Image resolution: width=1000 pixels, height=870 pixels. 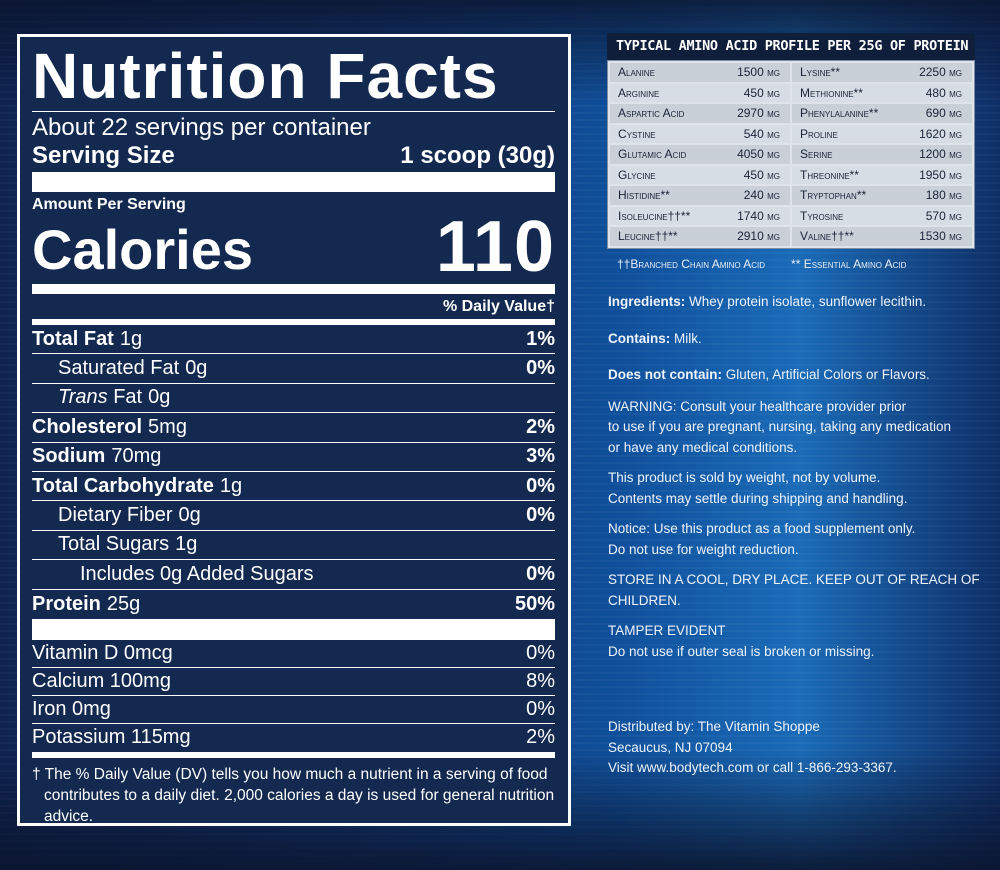 I want to click on amino-name: Glutamic Acid, so click(x=652, y=154).